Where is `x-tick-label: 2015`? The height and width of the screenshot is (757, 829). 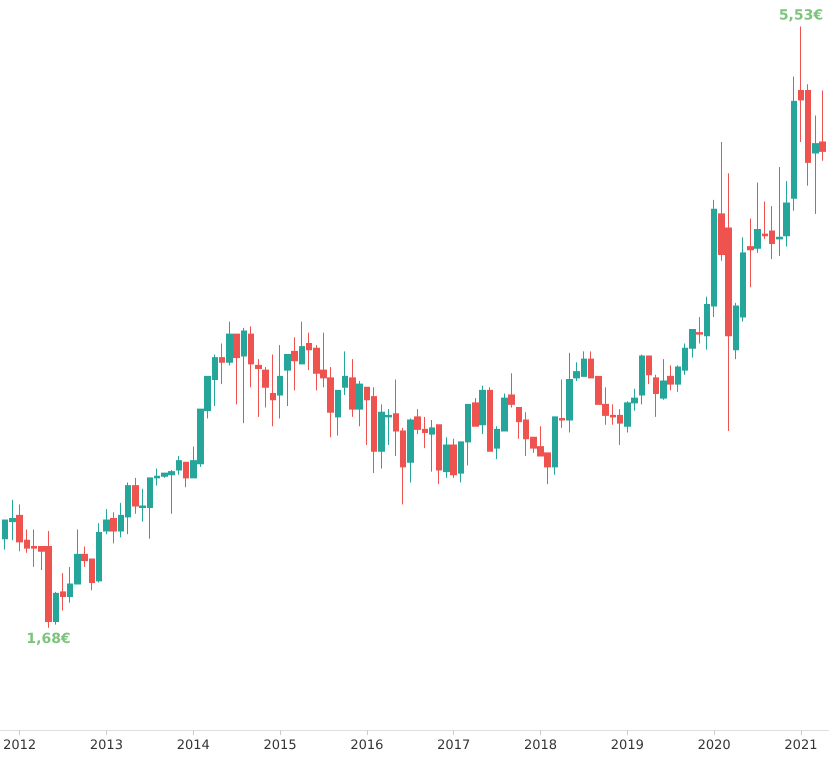
x-tick-label: 2015 is located at coordinates (280, 745).